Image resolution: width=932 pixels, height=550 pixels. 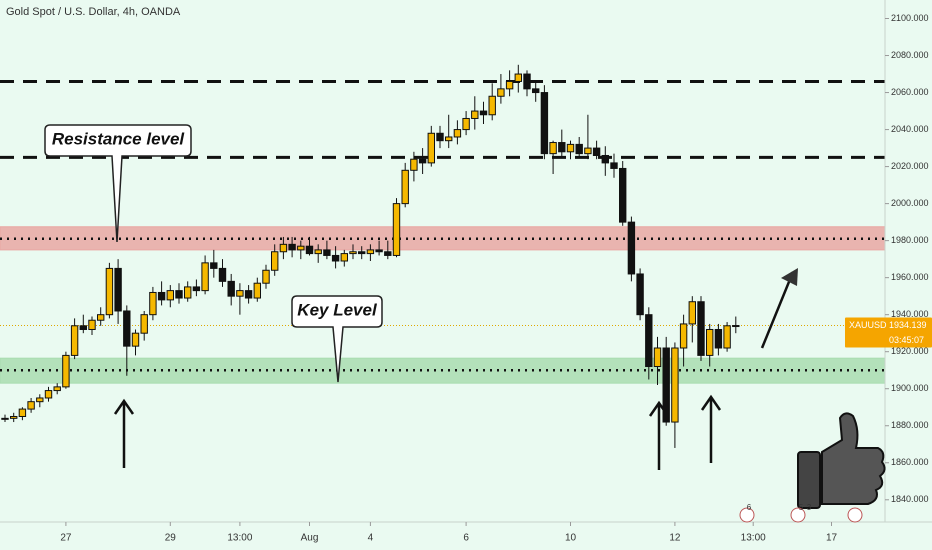 I want to click on symbol-label: XAUUSD, so click(x=868, y=325).